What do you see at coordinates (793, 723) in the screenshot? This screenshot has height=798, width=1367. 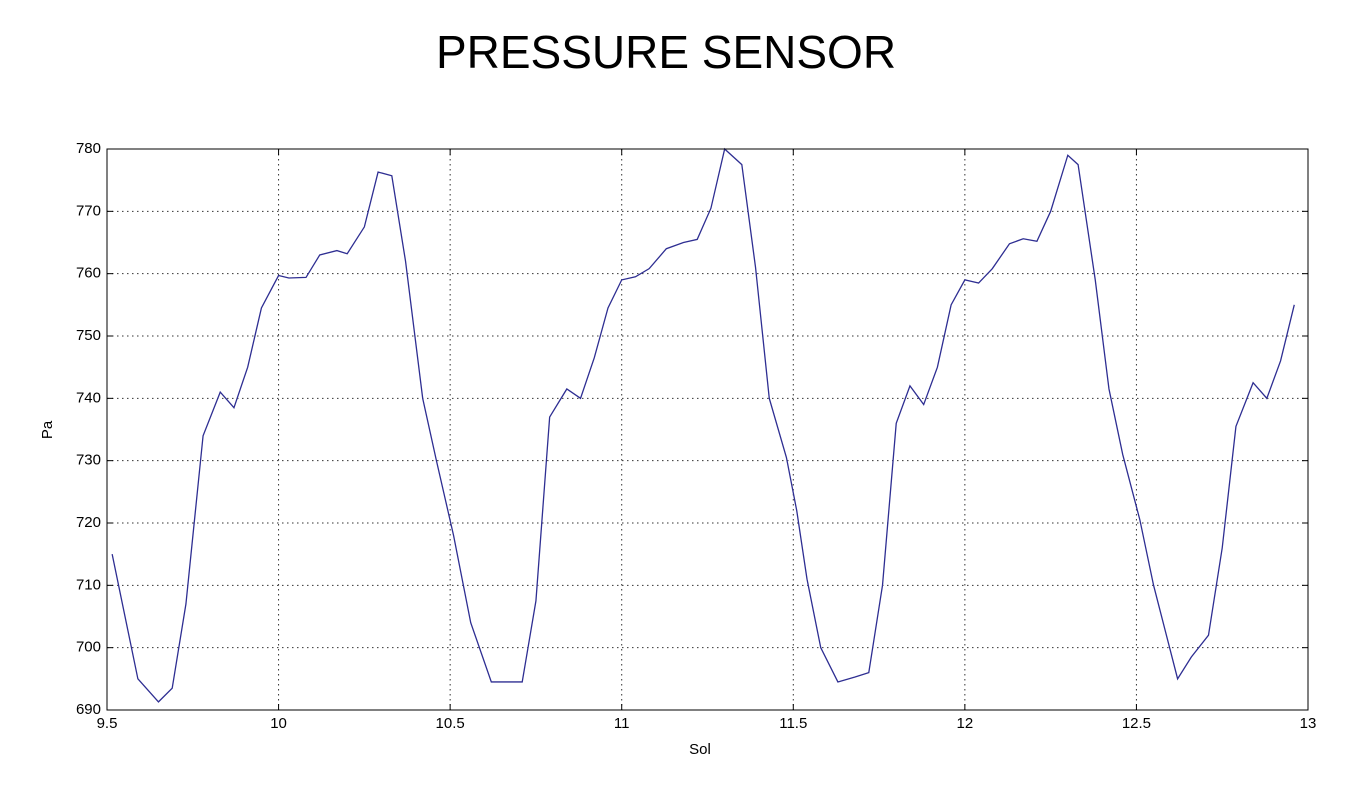 I see `x-tick-label: 11.5` at bounding box center [793, 723].